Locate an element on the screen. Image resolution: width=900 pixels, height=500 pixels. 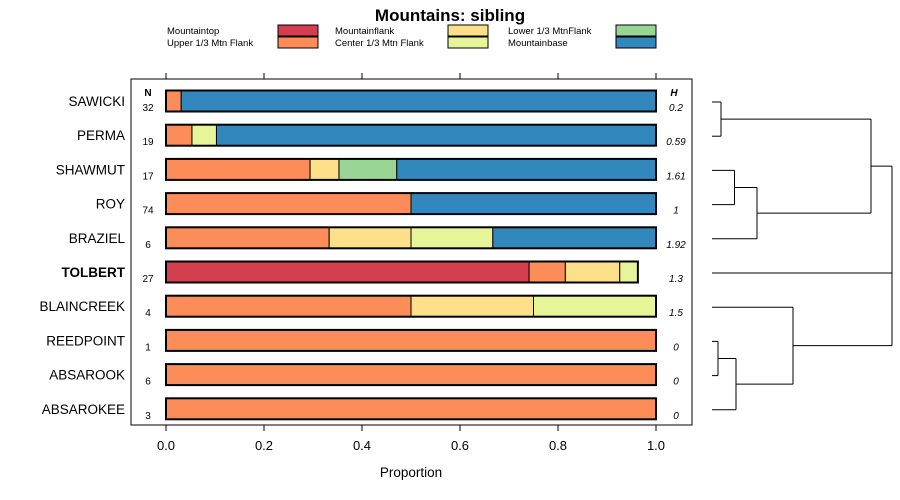
category-label: BLAINCREEK is located at coordinates (82, 306).